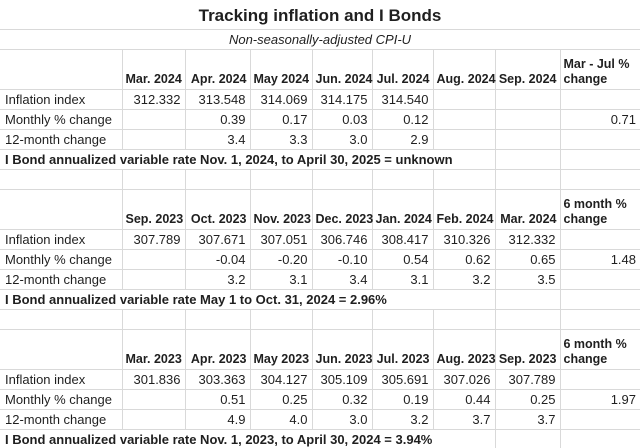 This screenshot has width=640, height=448. I want to click on month-header-cell: Jun. 2024, so click(342, 70).